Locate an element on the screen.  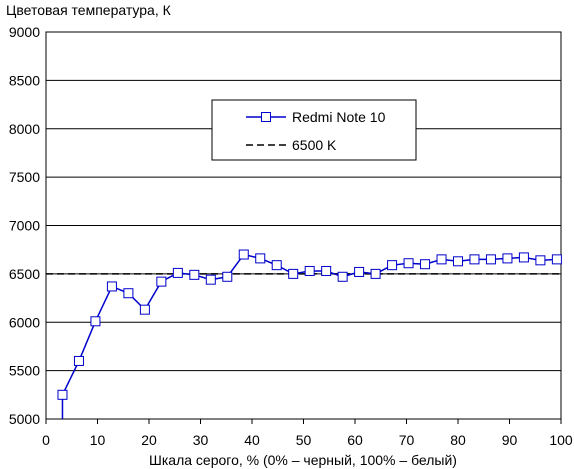
y-tick-label-6500: 6500 is located at coordinates (24, 274).